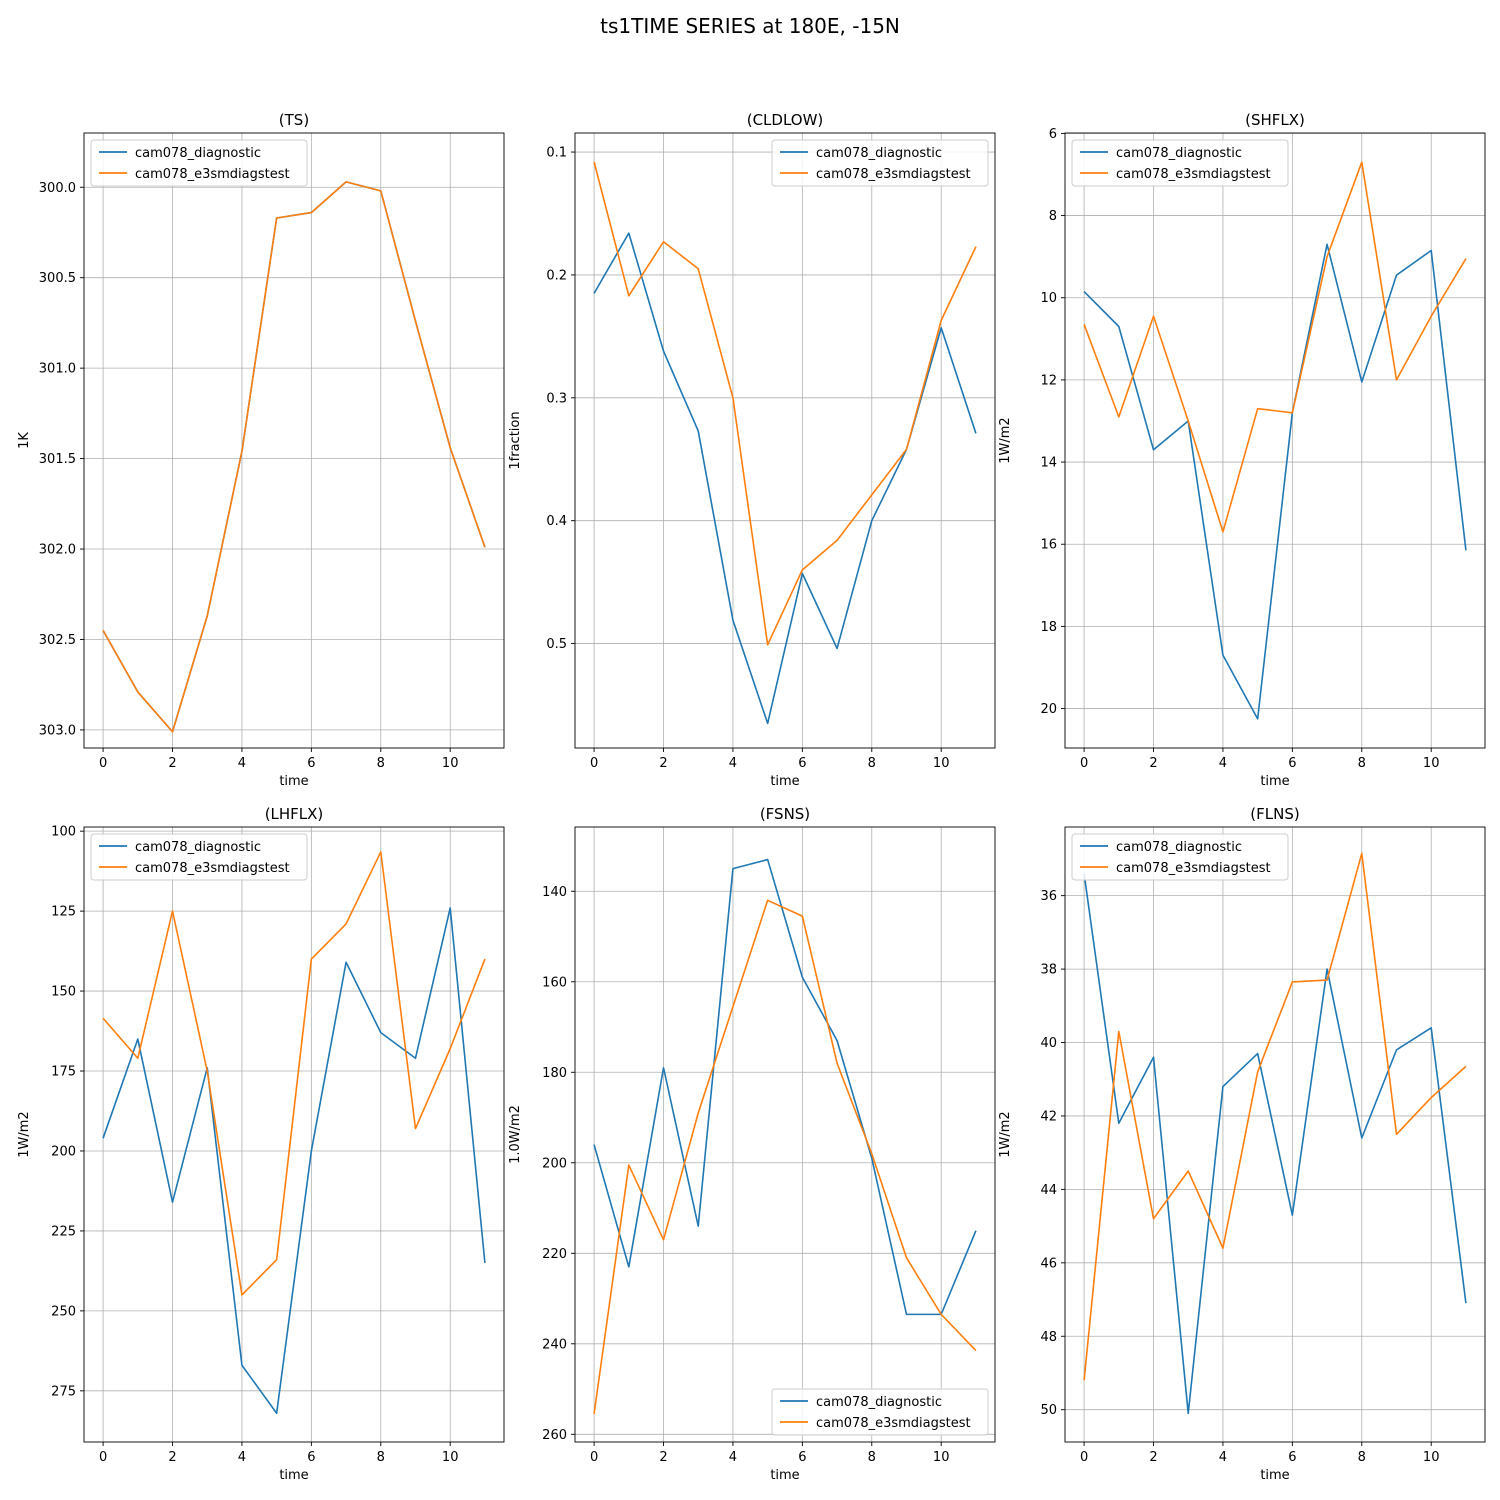 This screenshot has height=1500, width=1500. I want to click on y-axis-label: 1K, so click(24, 440).